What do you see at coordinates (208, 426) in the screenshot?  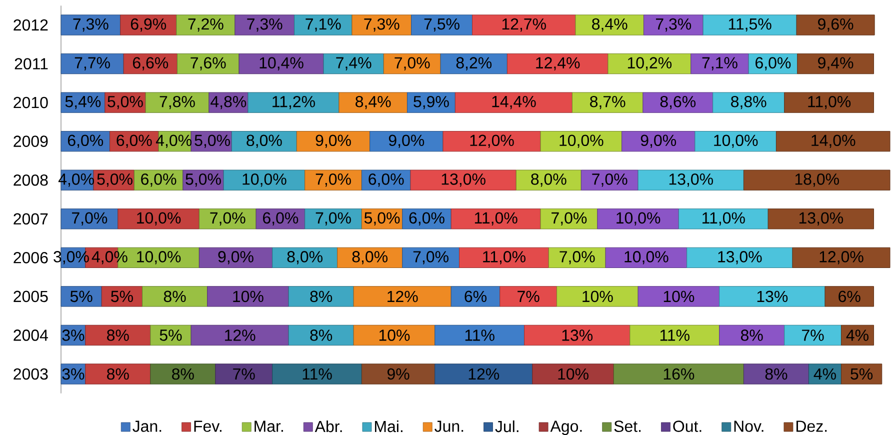 I see `legend-label: Fev.` at bounding box center [208, 426].